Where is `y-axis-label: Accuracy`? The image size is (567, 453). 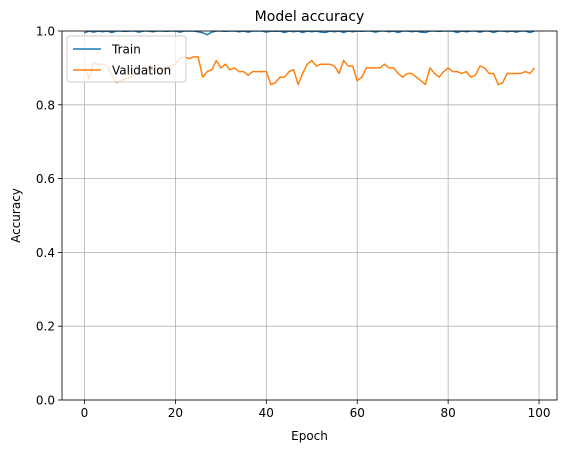 y-axis-label: Accuracy is located at coordinates (16, 215).